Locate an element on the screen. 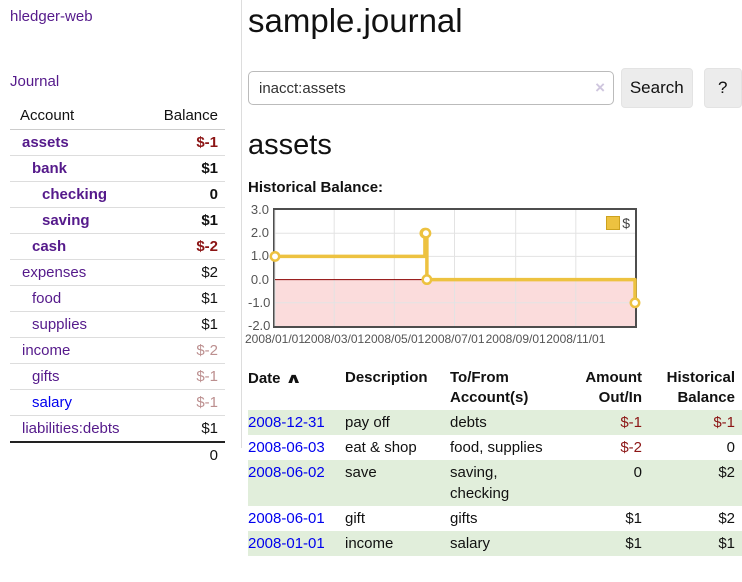  date-column-header: Date ∧ is located at coordinates (275, 378).